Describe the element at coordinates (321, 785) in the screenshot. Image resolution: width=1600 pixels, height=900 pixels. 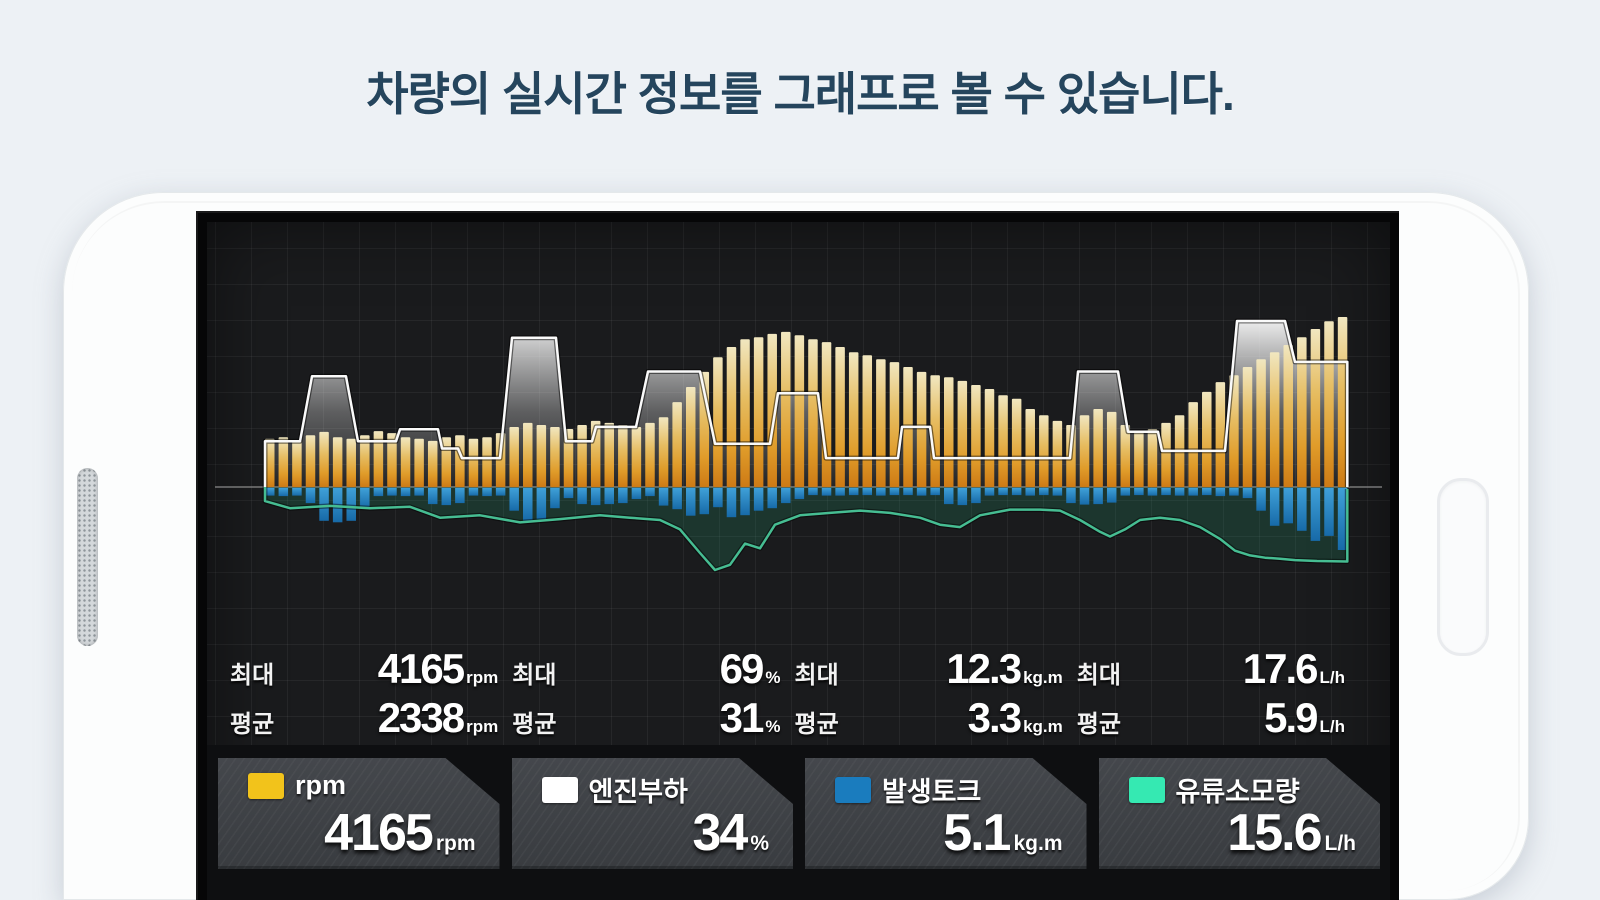
I see `legend-label-rpm: rpm` at that location.